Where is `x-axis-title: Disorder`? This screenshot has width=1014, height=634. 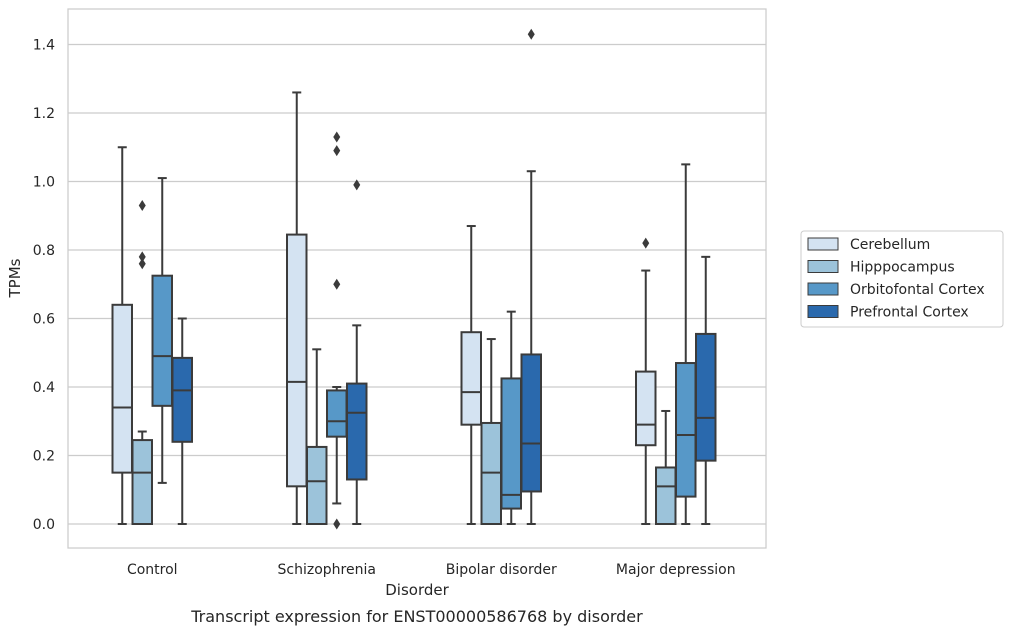 x-axis-title: Disorder is located at coordinates (417, 590).